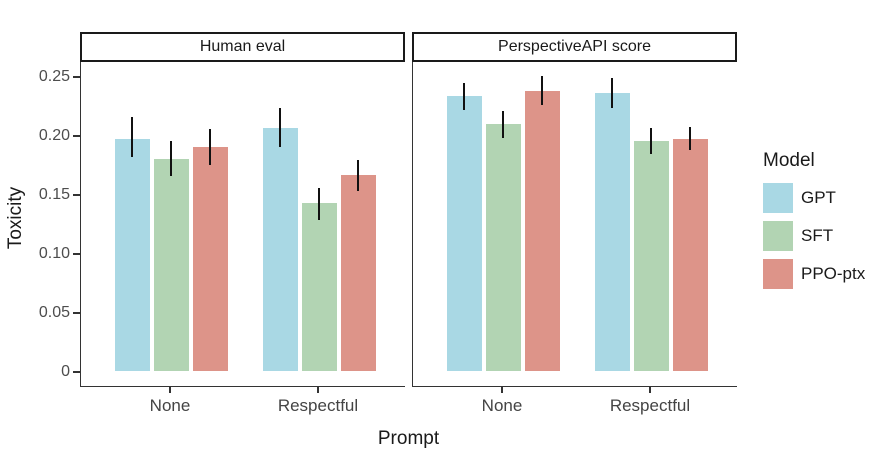 This screenshot has width=879, height=456. I want to click on legend-label-sft: SFT, so click(817, 235).